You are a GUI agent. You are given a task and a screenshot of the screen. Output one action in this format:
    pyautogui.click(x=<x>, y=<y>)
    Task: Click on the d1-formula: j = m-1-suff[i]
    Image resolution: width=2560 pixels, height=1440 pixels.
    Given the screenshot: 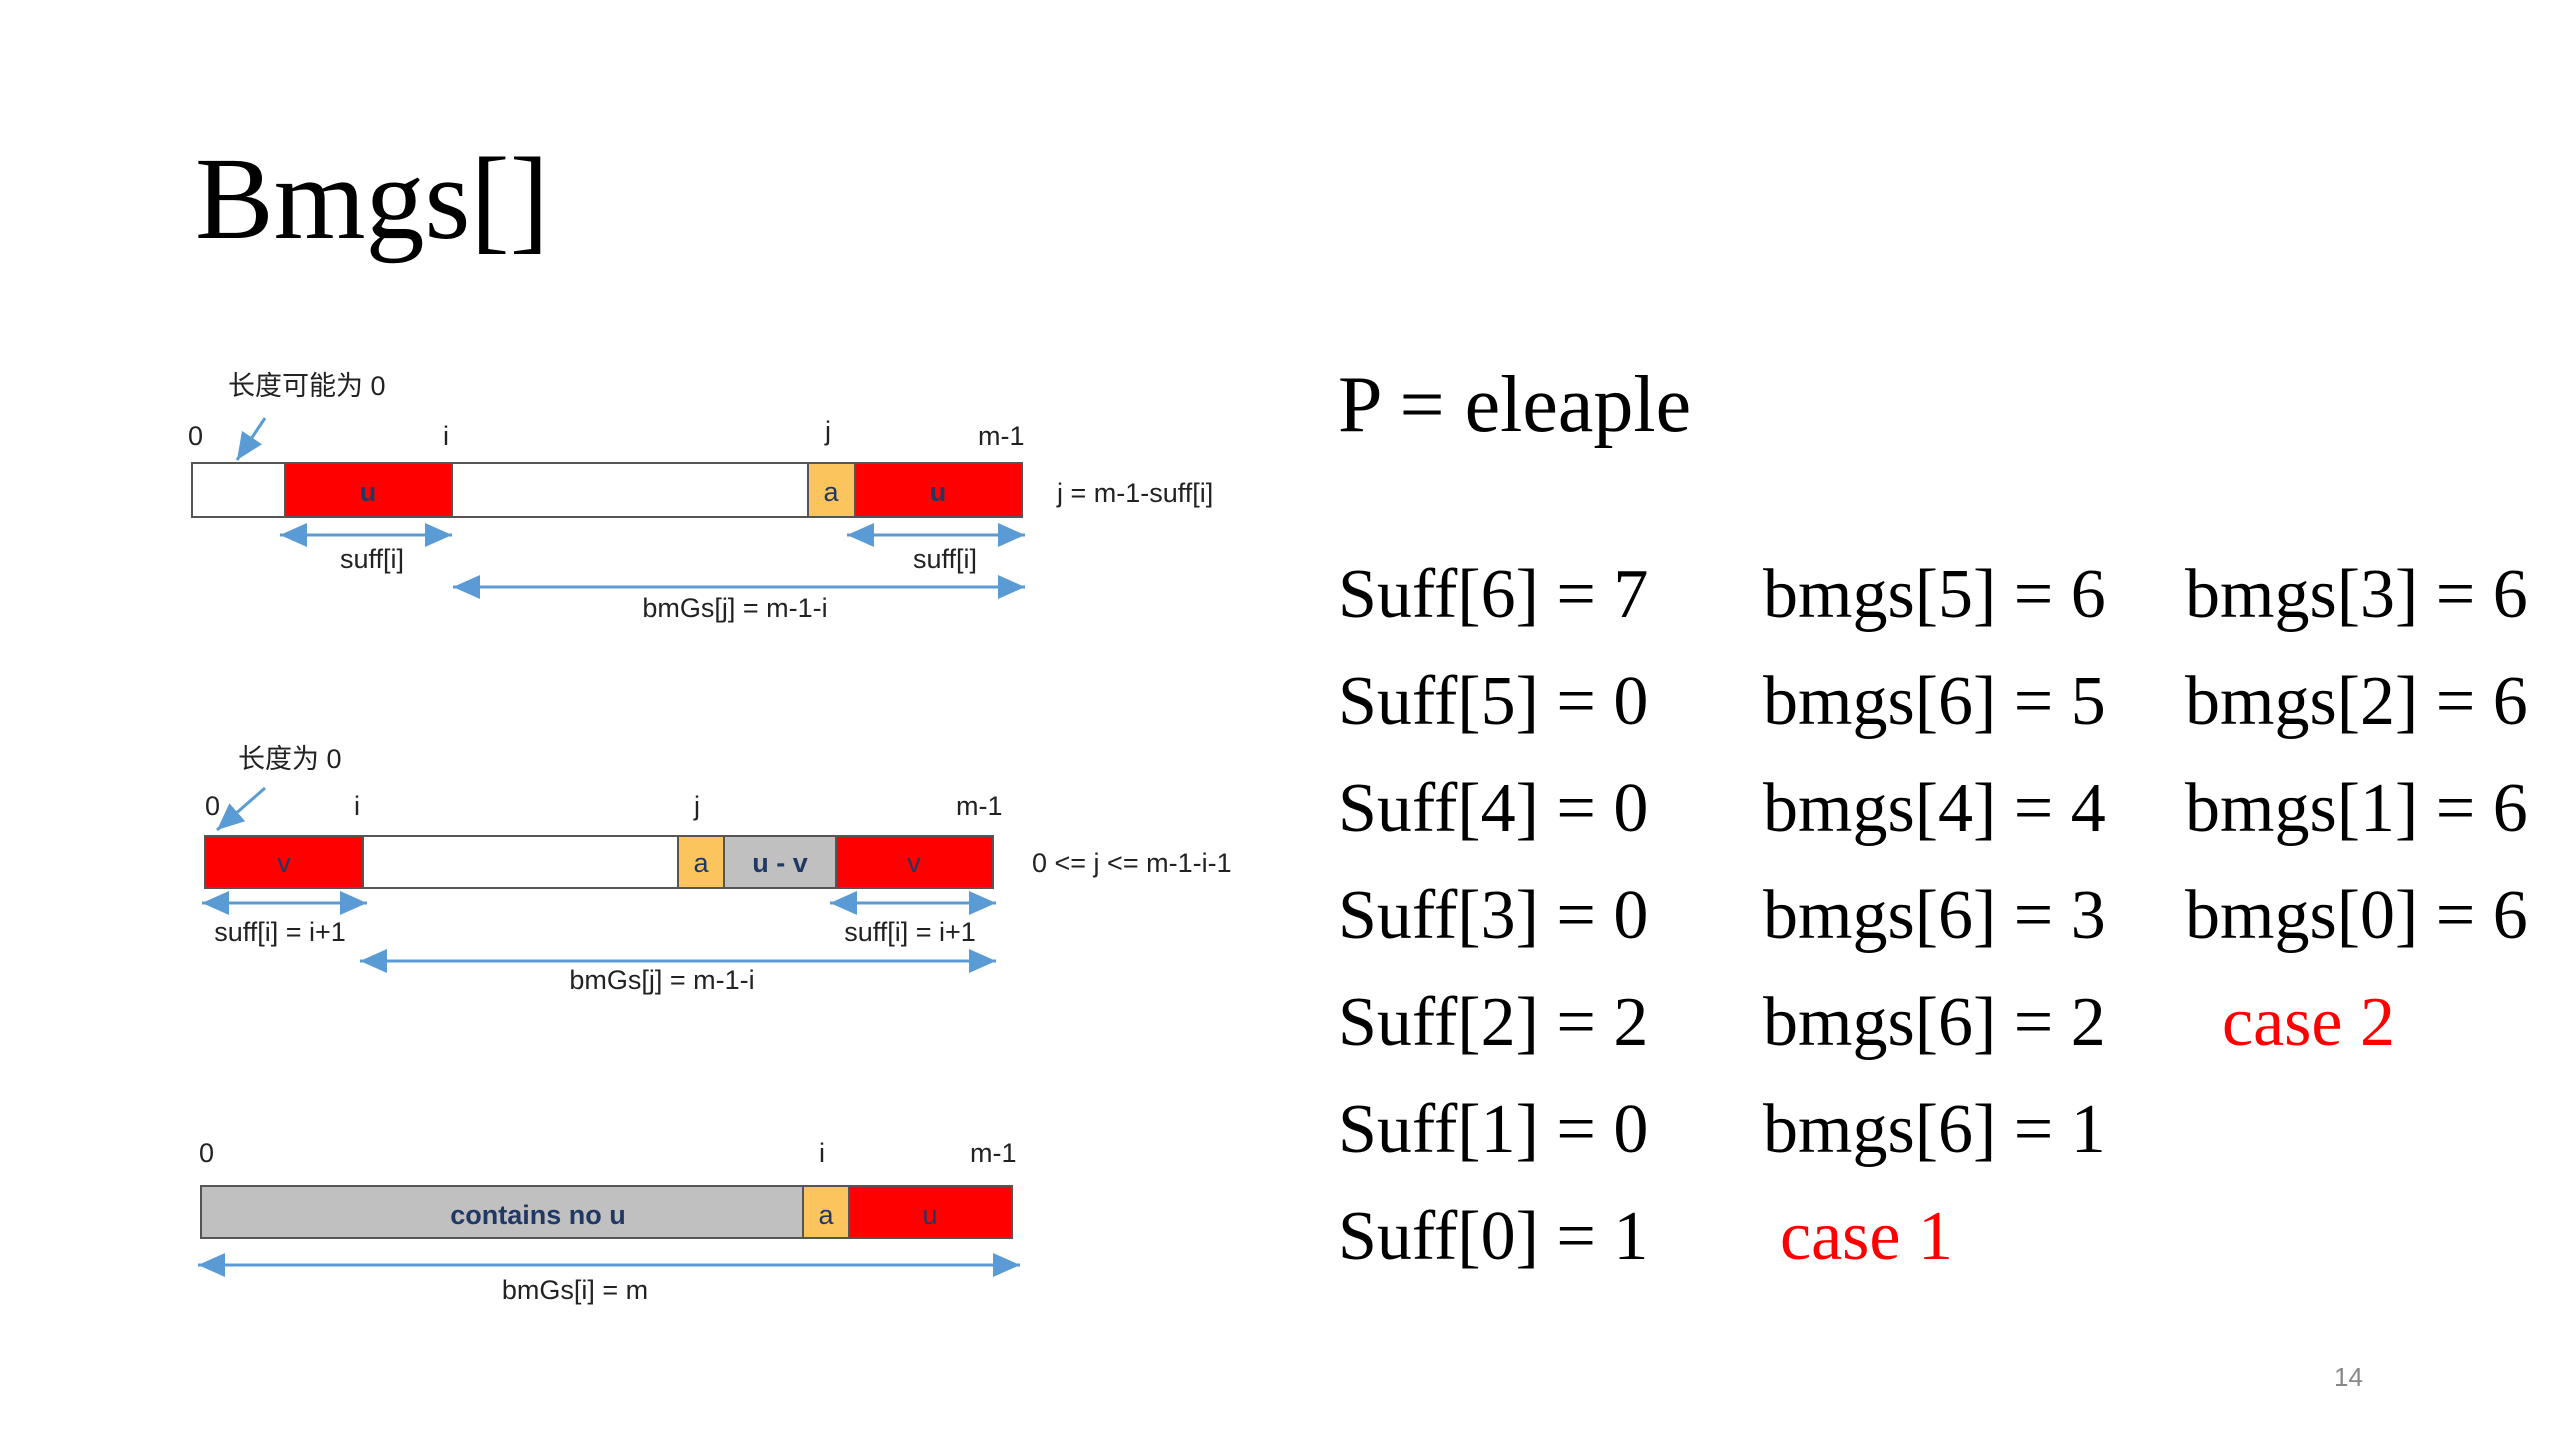 What is the action you would take?
    pyautogui.click(x=1134, y=493)
    